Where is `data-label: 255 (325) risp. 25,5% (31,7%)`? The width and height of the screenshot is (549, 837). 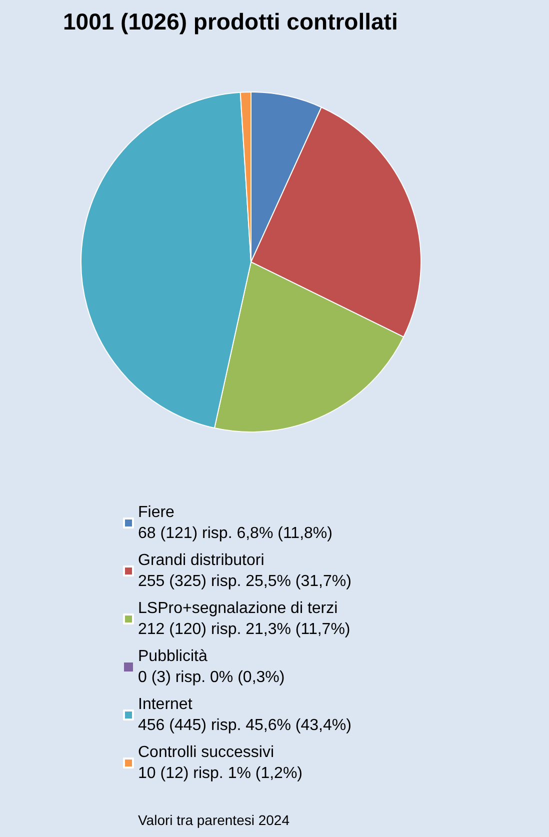 data-label: 255 (325) risp. 25,5% (31,7%) is located at coordinates (245, 581).